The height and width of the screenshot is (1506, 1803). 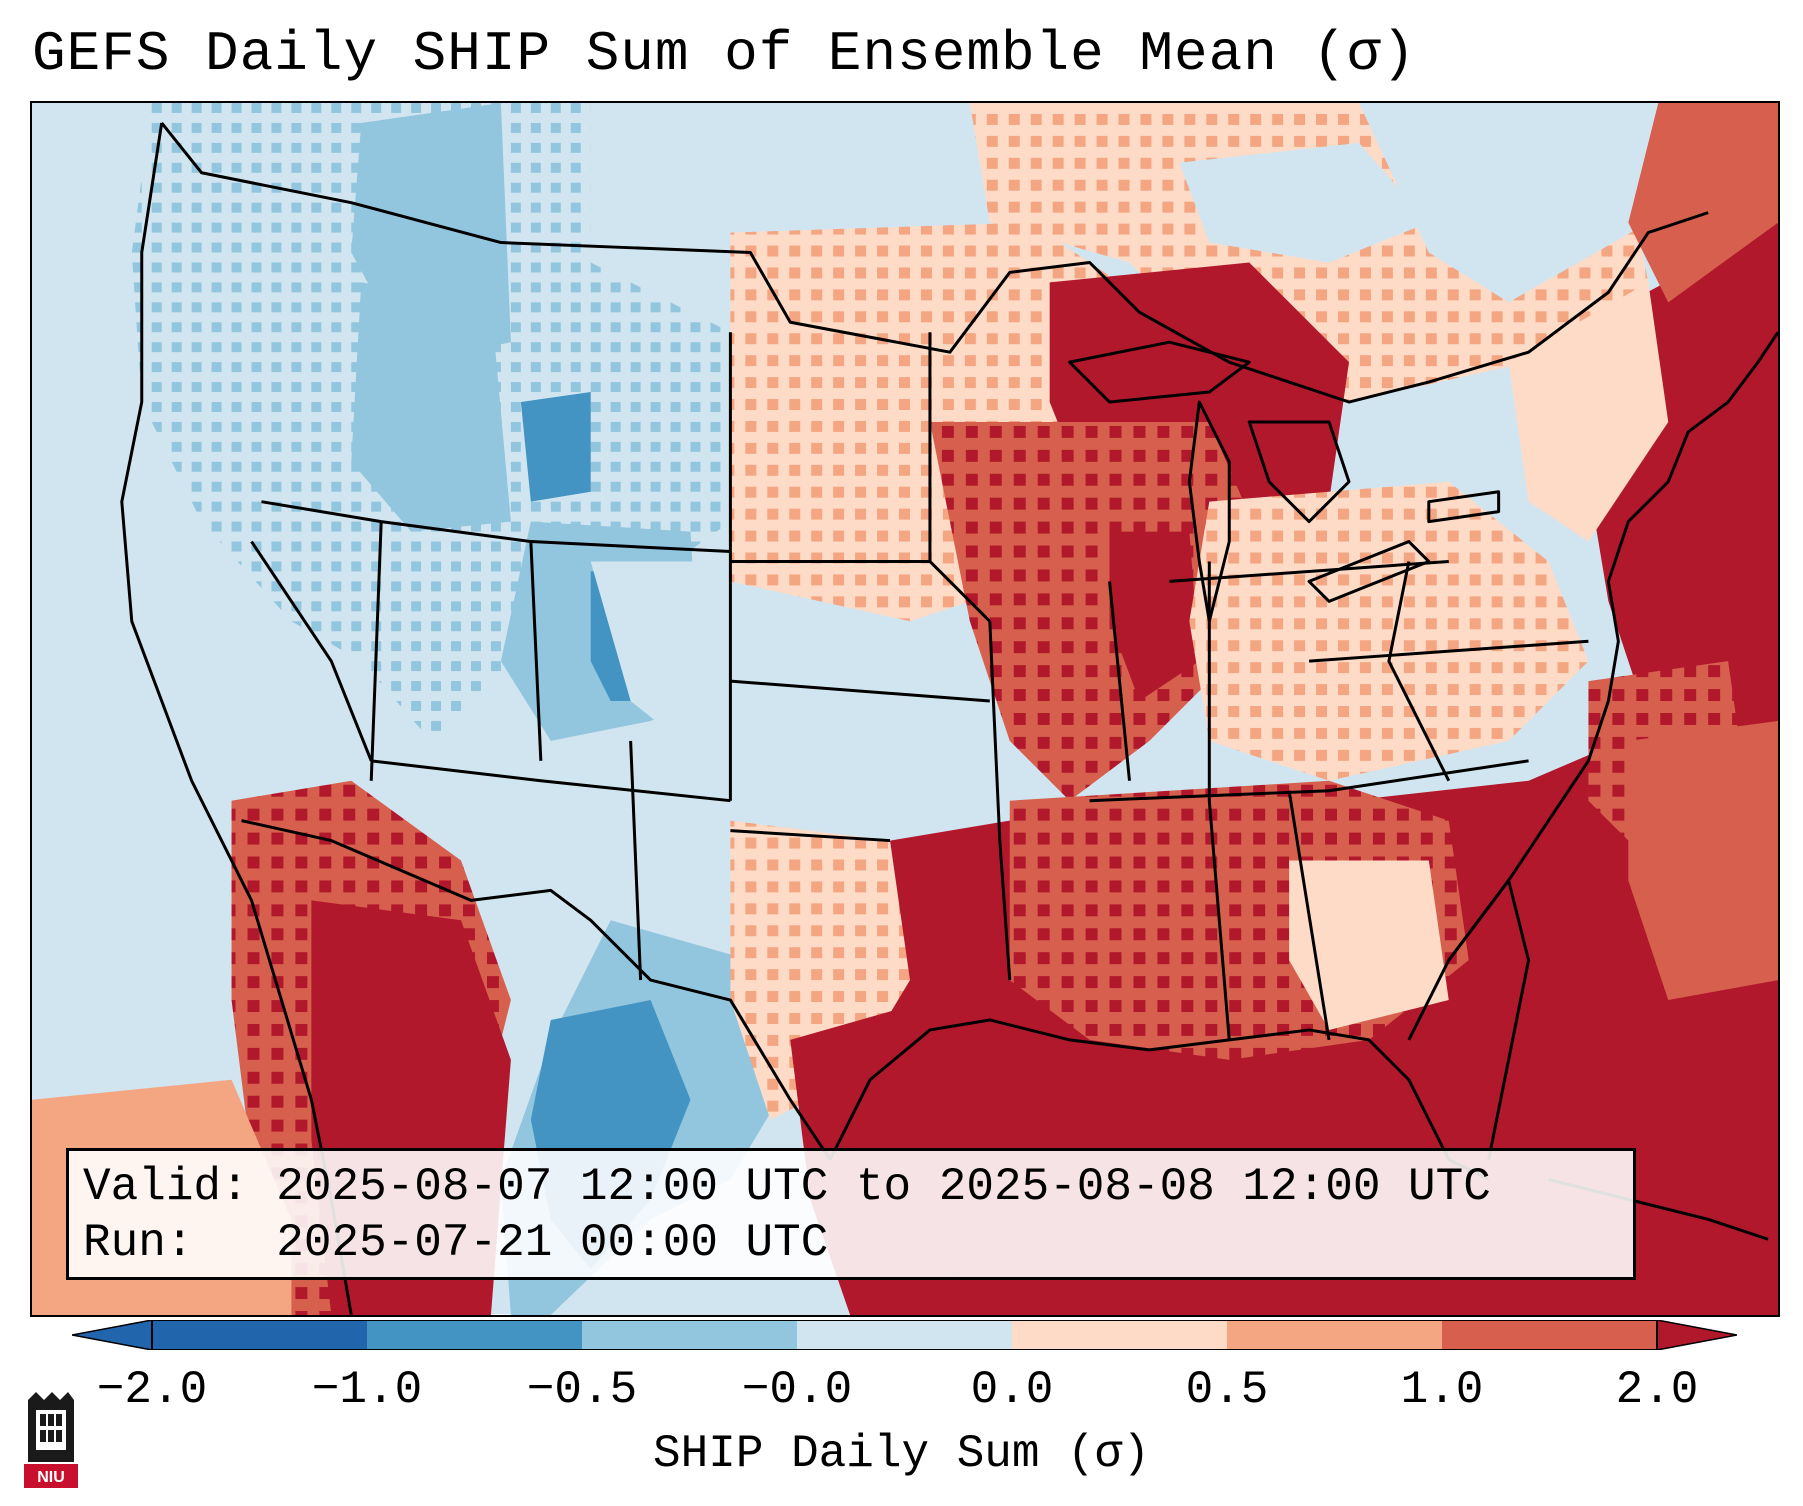 I want to click on colorbar-tick-label: 1.0, so click(x=1442, y=1390).